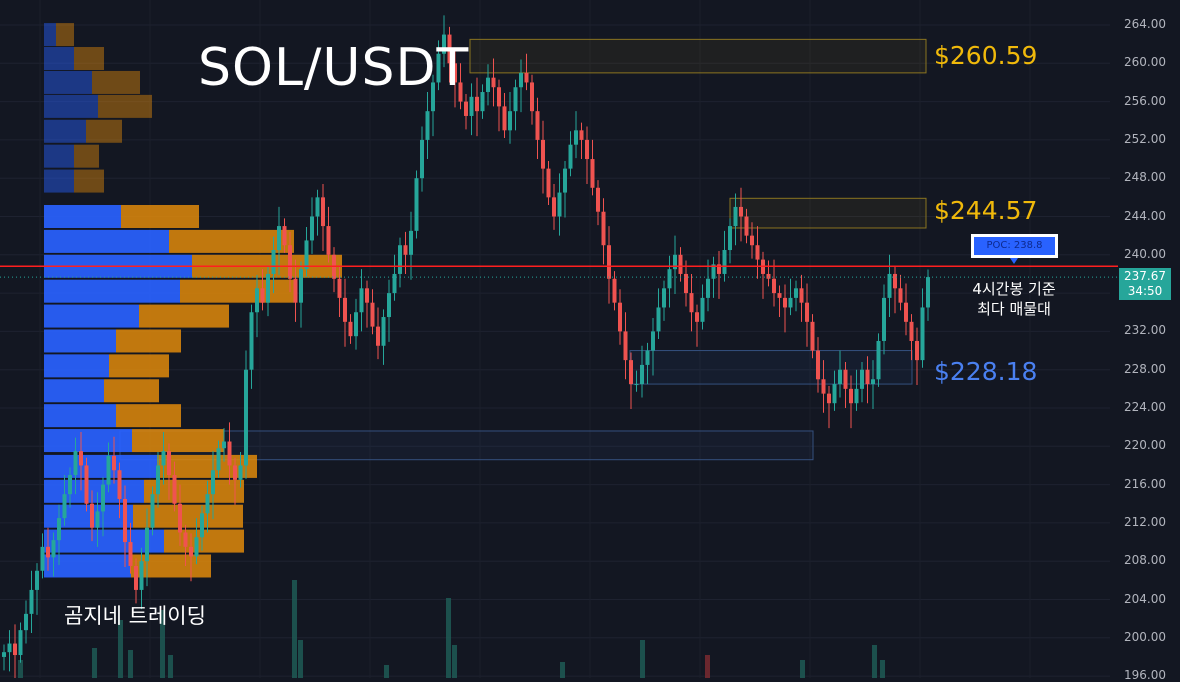 Image resolution: width=1180 pixels, height=682 pixels. I want to click on axis-tick-label: 240.00, so click(1145, 253).